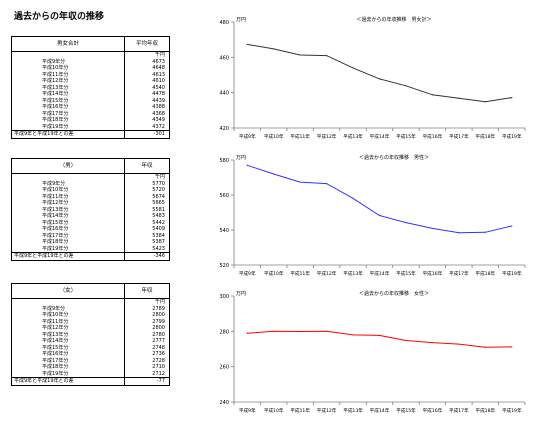 This screenshot has height=421, width=534. I want to click on y-tick-label: 460, so click(224, 58).